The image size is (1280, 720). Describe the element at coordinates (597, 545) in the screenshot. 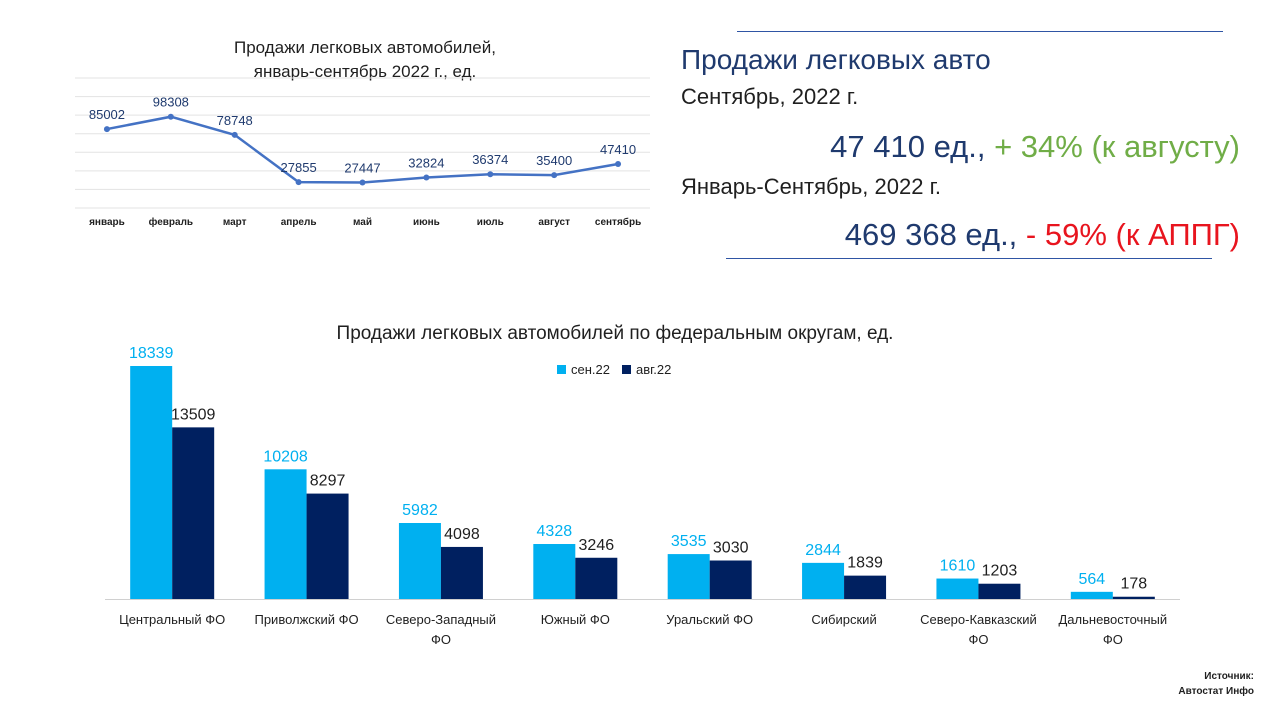

I see `bar-label-aug-3: 3246` at that location.